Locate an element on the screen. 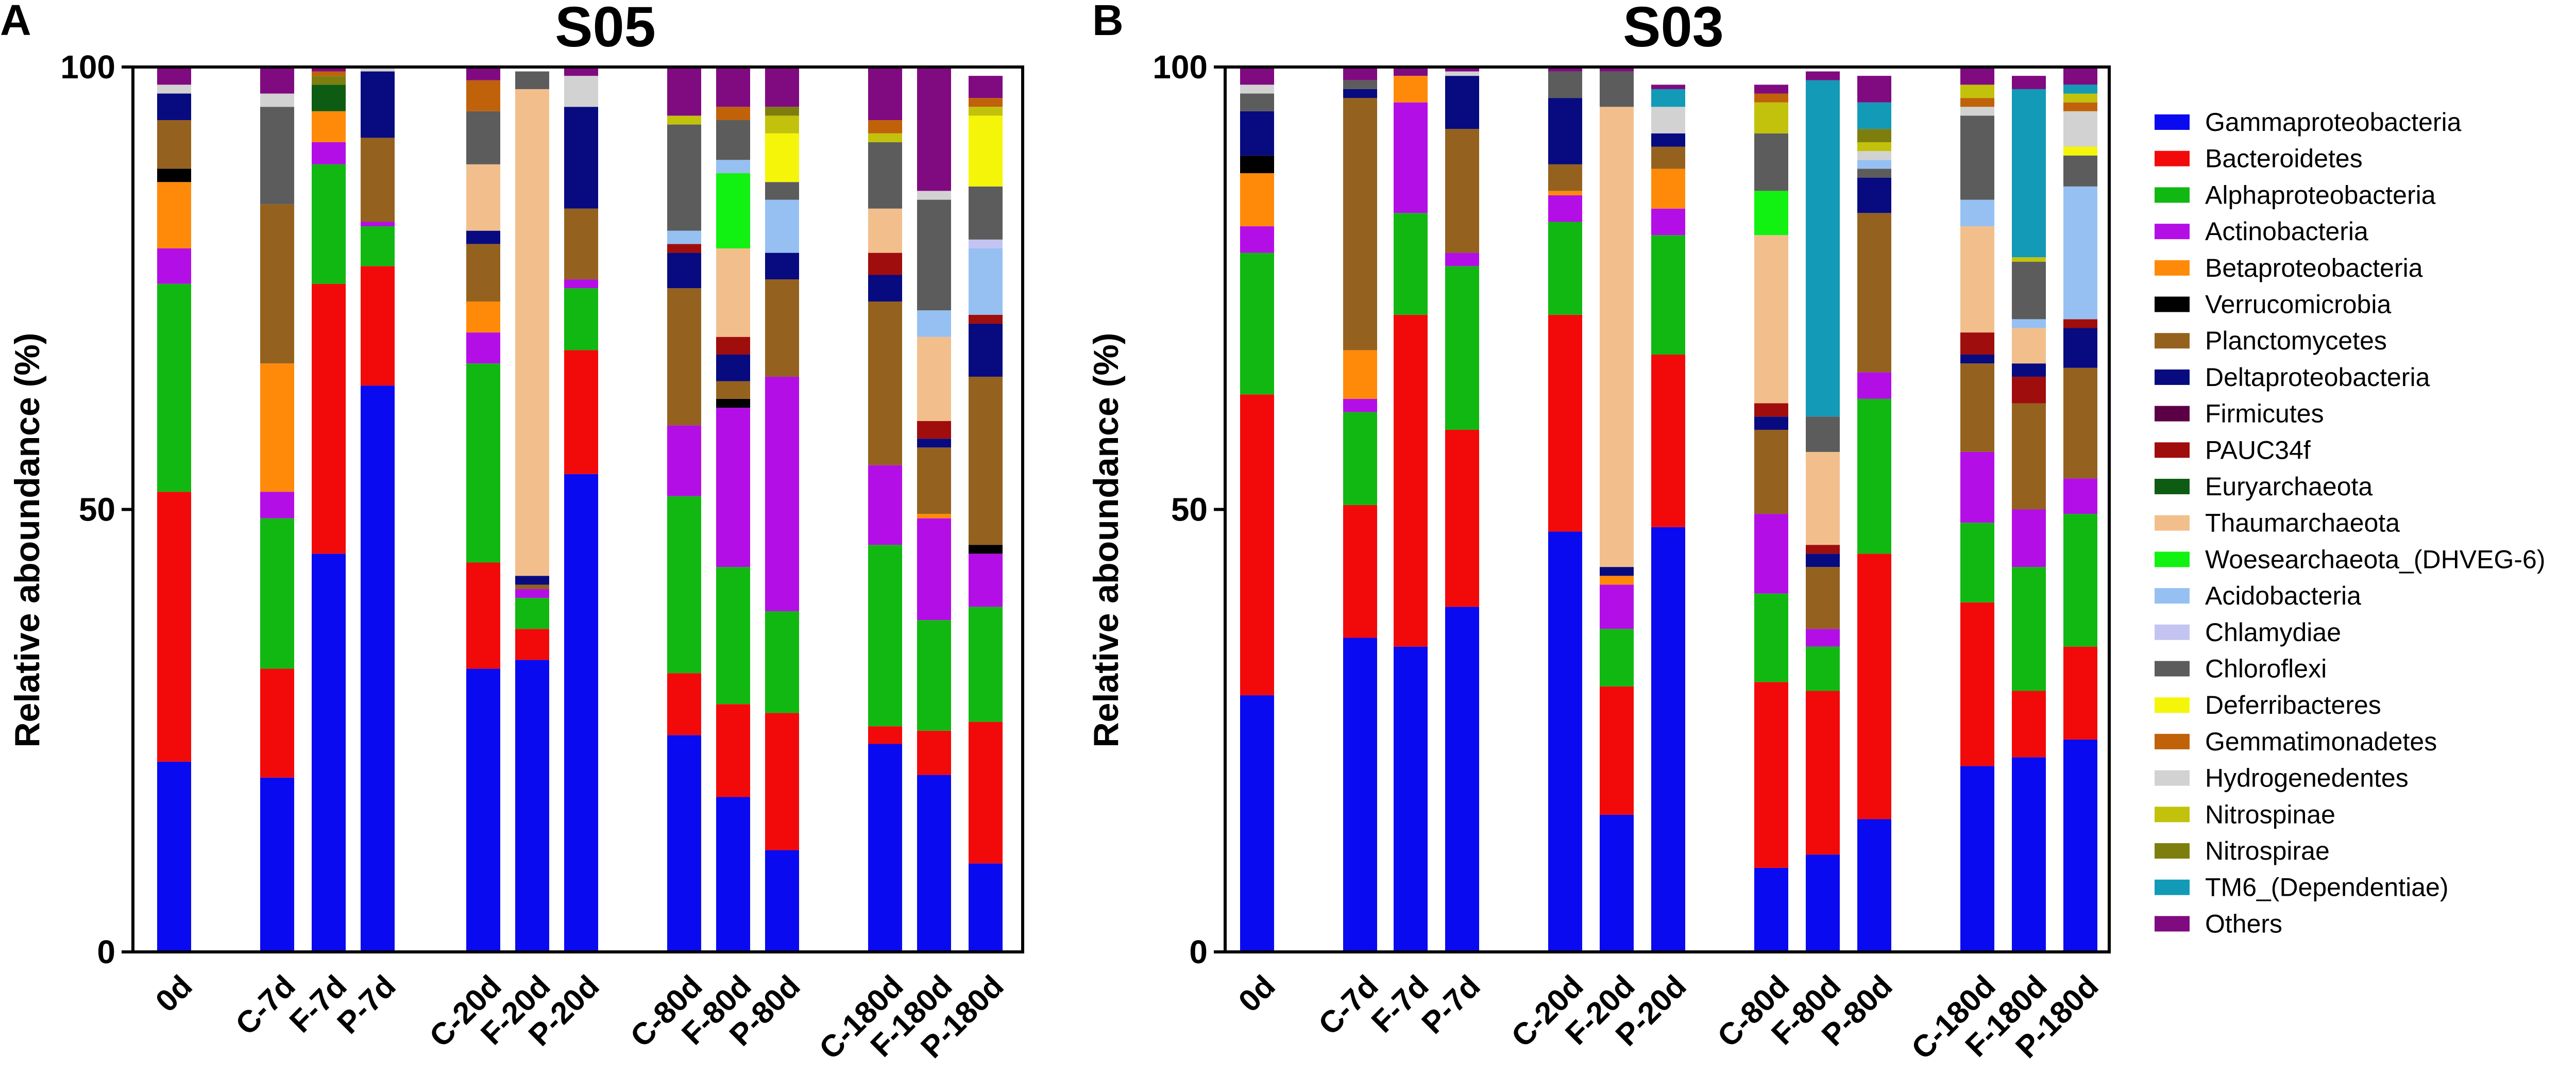 Image resolution: width=2576 pixels, height=1089 pixels. legend-label: PAUC34f is located at coordinates (2258, 450).